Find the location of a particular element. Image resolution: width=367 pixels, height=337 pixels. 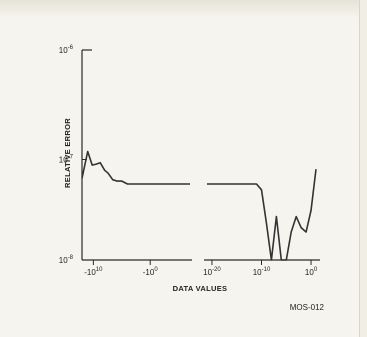

x-tick-label: -100 is located at coordinates (151, 272).